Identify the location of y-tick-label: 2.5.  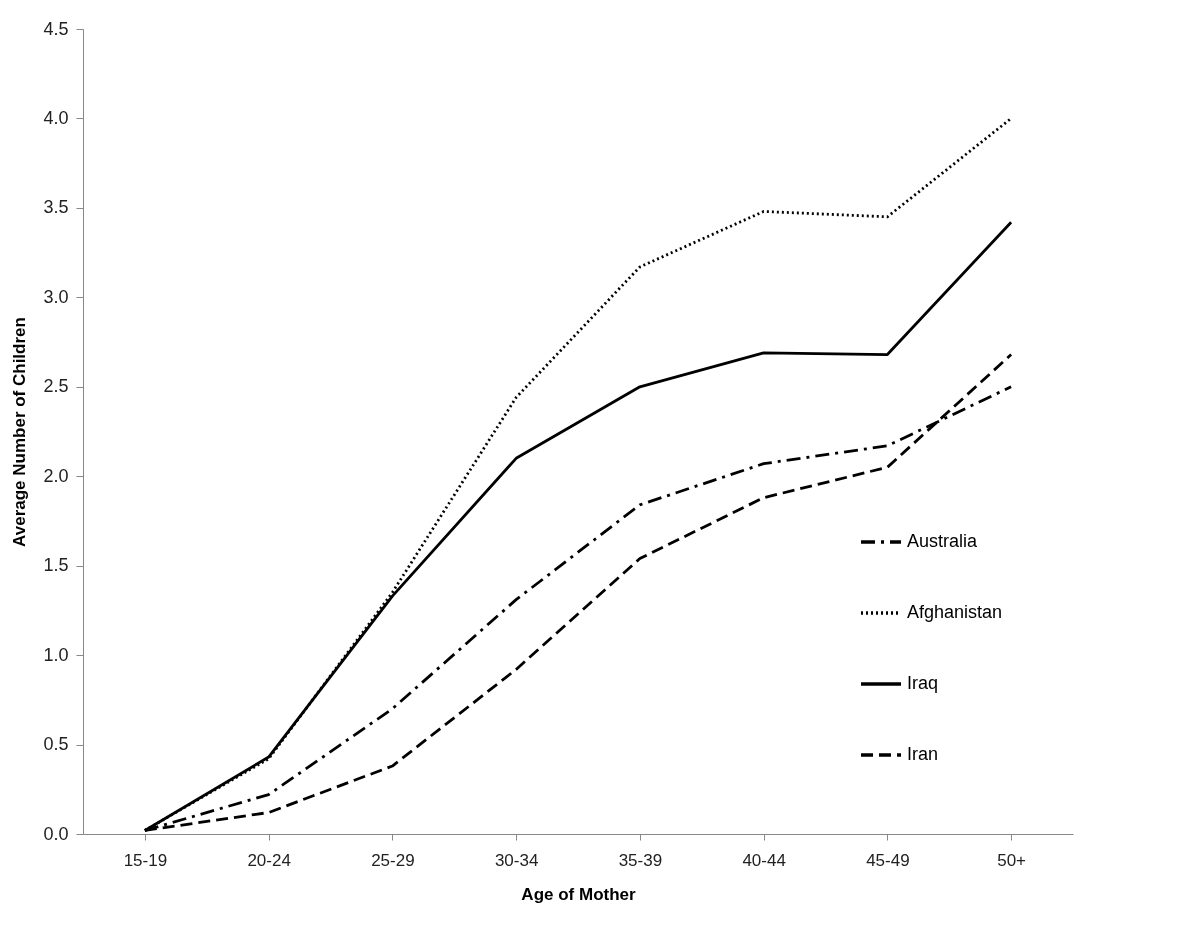
(56, 386).